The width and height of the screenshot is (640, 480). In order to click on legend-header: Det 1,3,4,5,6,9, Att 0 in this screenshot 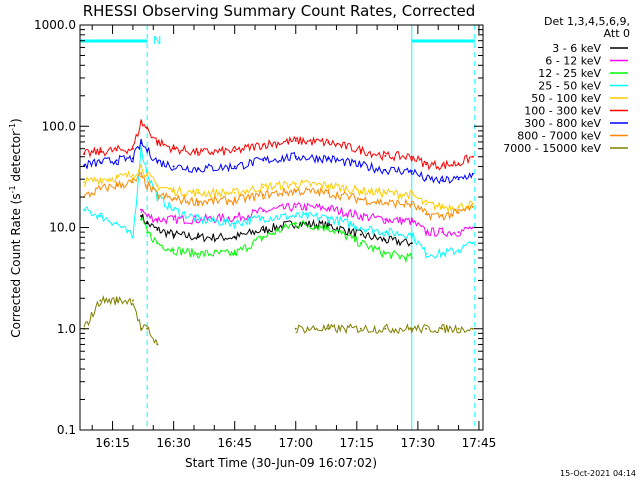, I will do `click(587, 27)`.